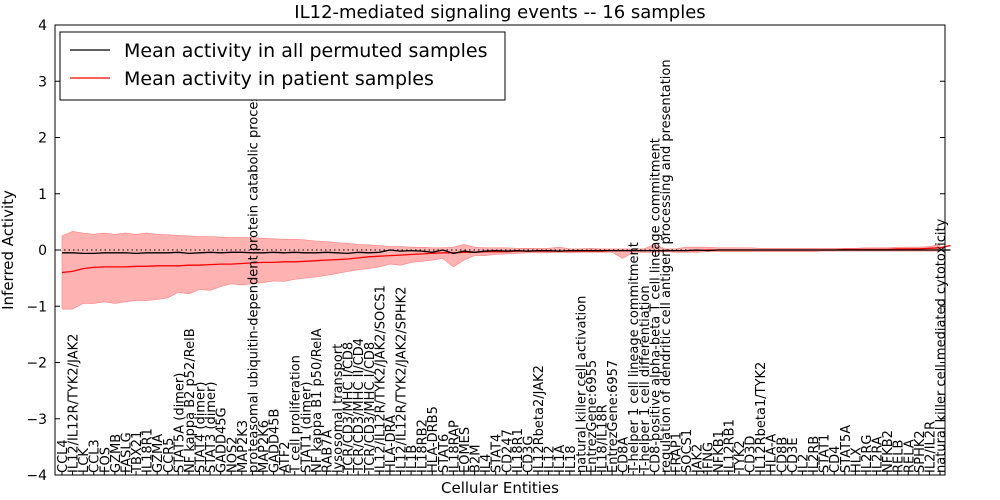 The width and height of the screenshot is (1000, 500). Describe the element at coordinates (232, 455) in the screenshot. I see `category-label: NOS2` at that location.